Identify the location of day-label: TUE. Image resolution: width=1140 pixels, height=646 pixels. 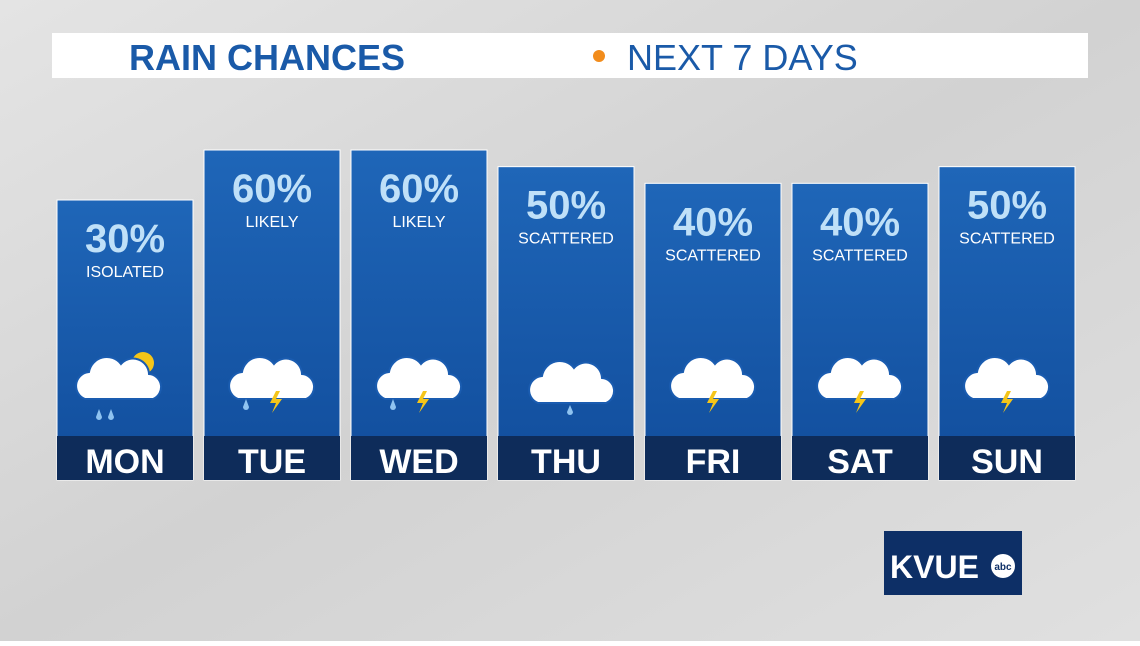
(272, 462).